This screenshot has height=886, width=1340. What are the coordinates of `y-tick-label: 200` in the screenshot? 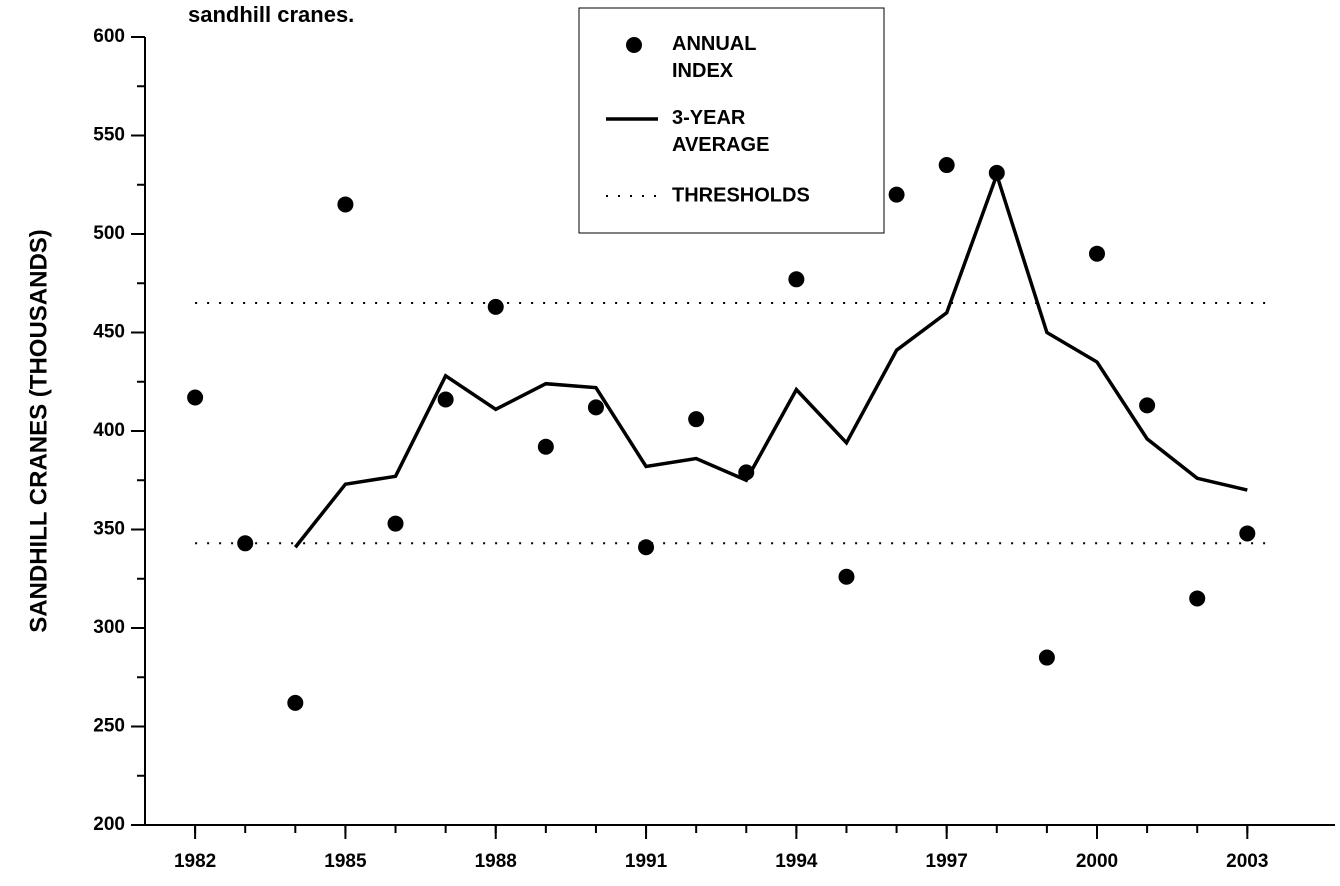 It's located at (109, 824).